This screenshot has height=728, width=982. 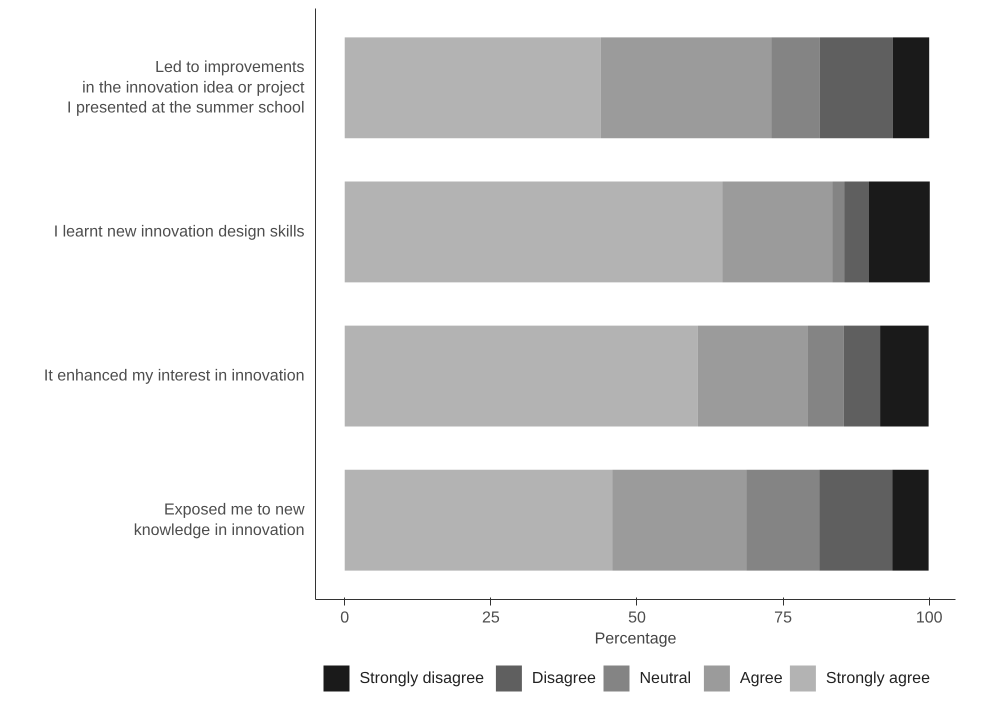 I want to click on legend-label: Strongly agree, so click(x=878, y=678).